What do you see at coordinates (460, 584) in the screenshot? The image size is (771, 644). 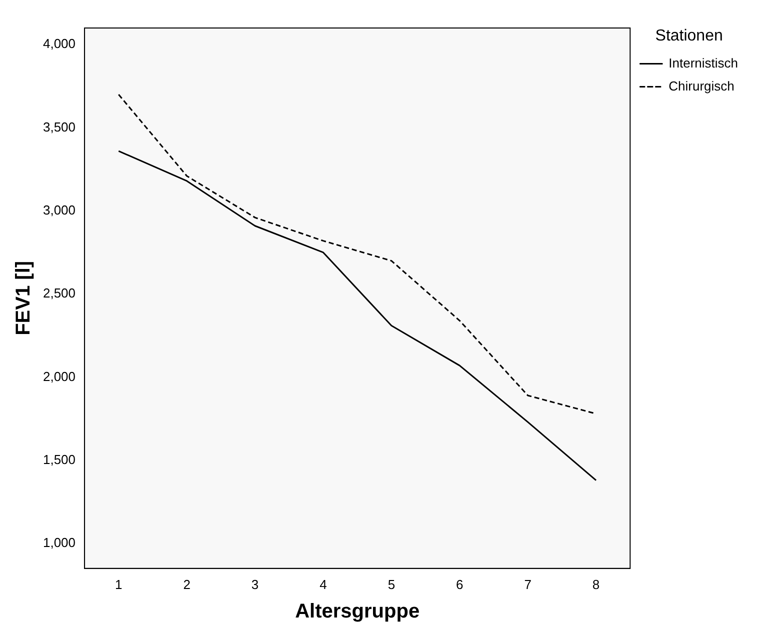 I see `x-tick-label: 6` at bounding box center [460, 584].